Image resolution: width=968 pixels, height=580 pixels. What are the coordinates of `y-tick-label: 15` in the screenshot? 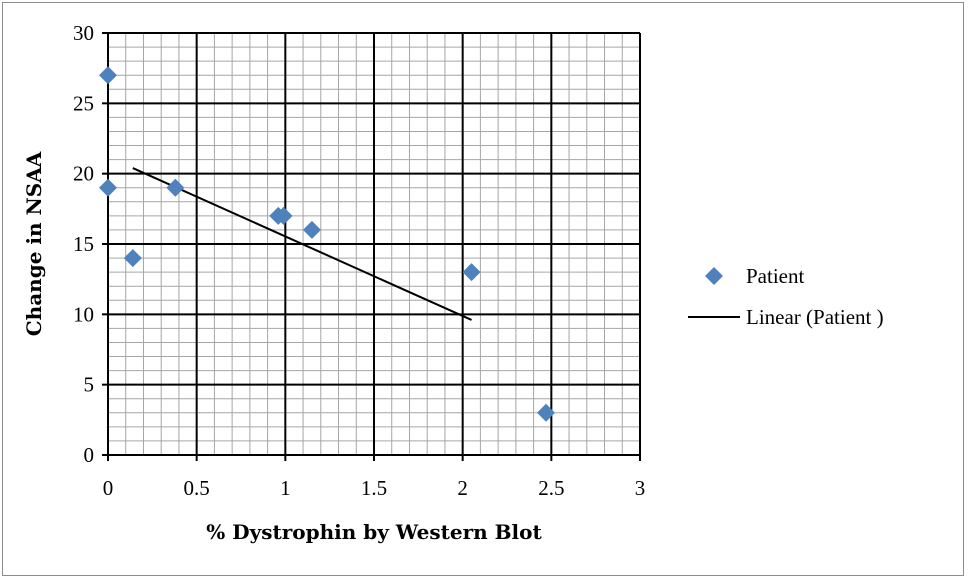 It's located at (83, 244).